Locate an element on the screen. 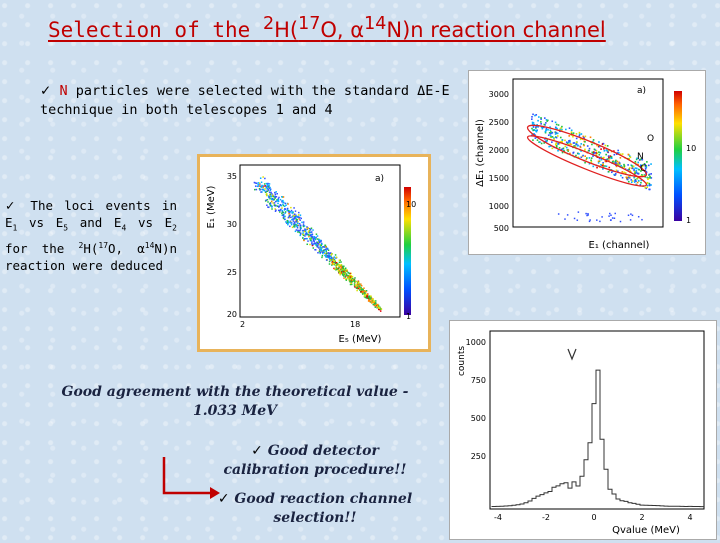 The height and width of the screenshot is (543, 720). arrow-icon is located at coordinates (191, 478).